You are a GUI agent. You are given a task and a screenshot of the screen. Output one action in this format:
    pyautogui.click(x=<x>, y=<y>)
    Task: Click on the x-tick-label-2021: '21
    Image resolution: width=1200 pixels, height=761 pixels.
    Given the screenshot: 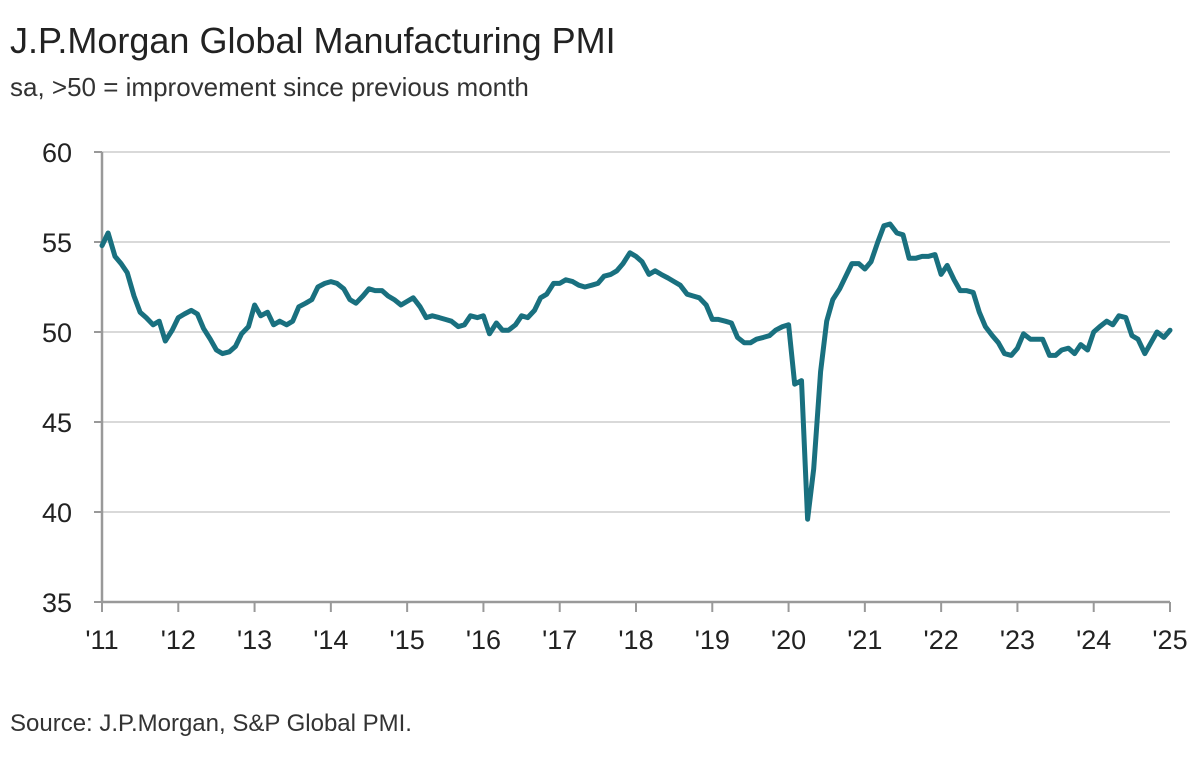 What is the action you would take?
    pyautogui.click(x=864, y=640)
    